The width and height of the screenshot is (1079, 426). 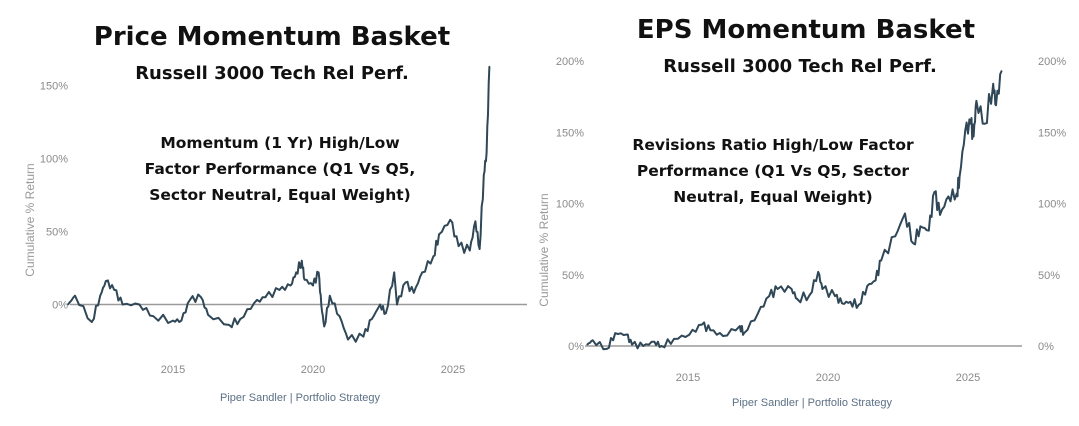 What do you see at coordinates (570, 133) in the screenshot?
I see `y-tick-label: 150%` at bounding box center [570, 133].